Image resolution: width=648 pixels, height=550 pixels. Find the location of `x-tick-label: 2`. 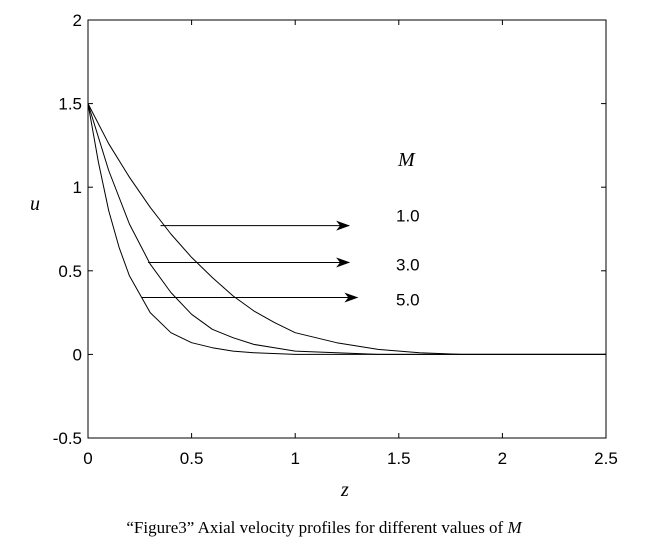

x-tick-label: 2 is located at coordinates (502, 458).